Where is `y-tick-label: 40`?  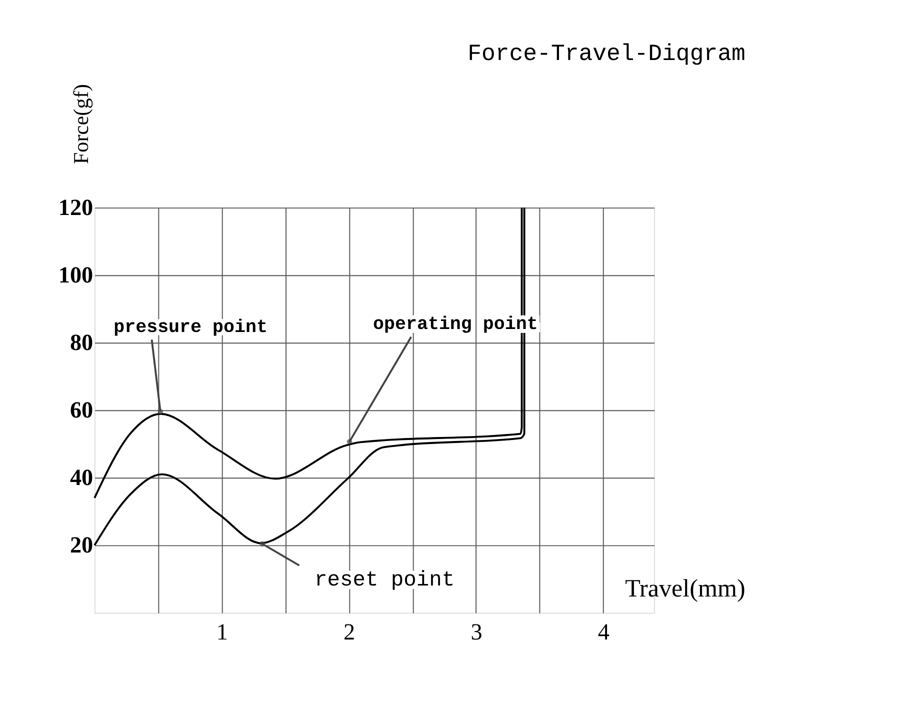
y-tick-label: 40 is located at coordinates (82, 477).